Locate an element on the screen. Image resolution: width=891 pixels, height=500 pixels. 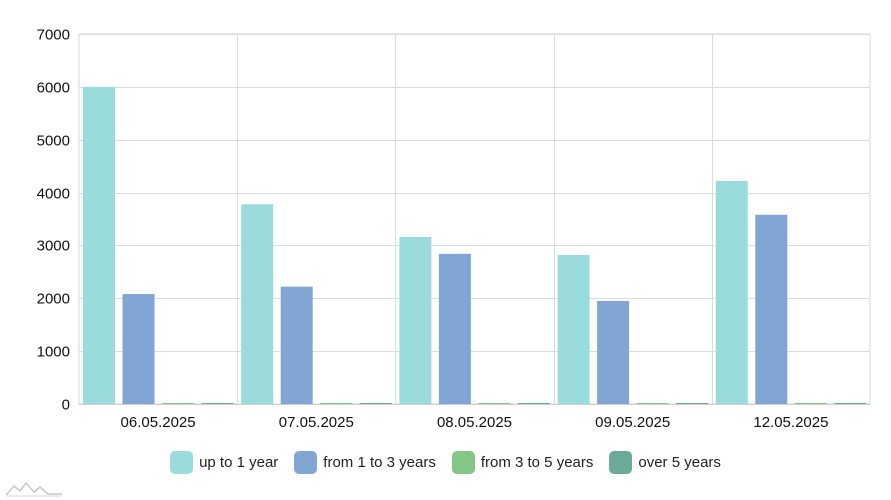
legend-label: over 5 years is located at coordinates (679, 462).